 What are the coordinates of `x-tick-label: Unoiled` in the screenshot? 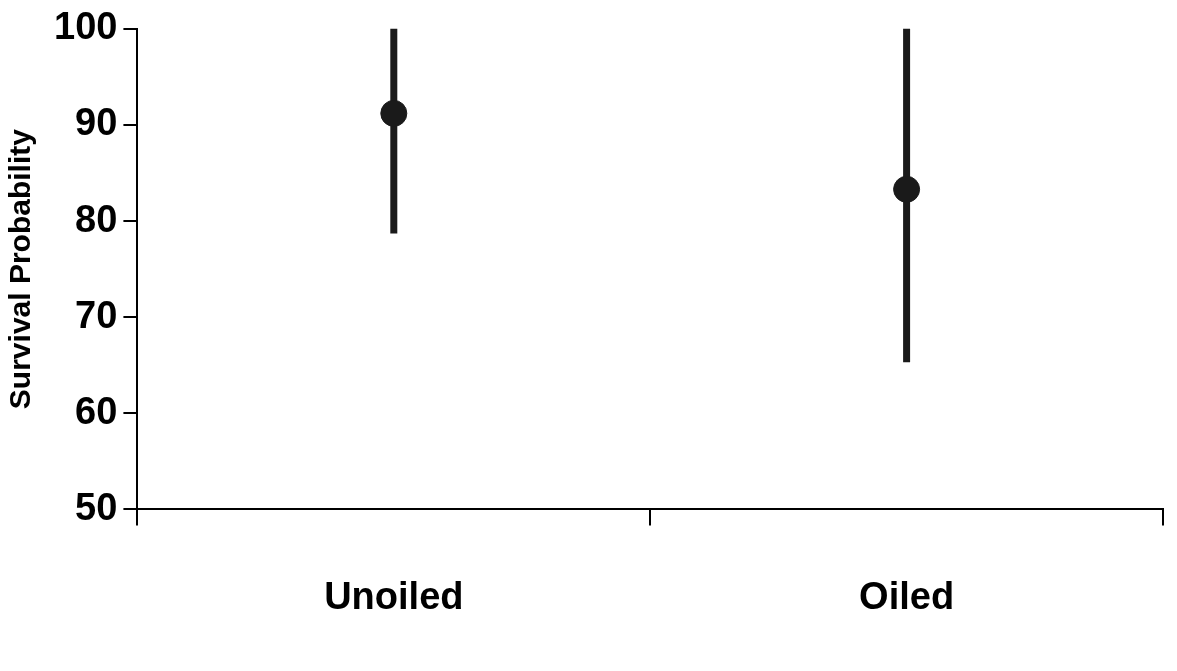 It's located at (394, 595).